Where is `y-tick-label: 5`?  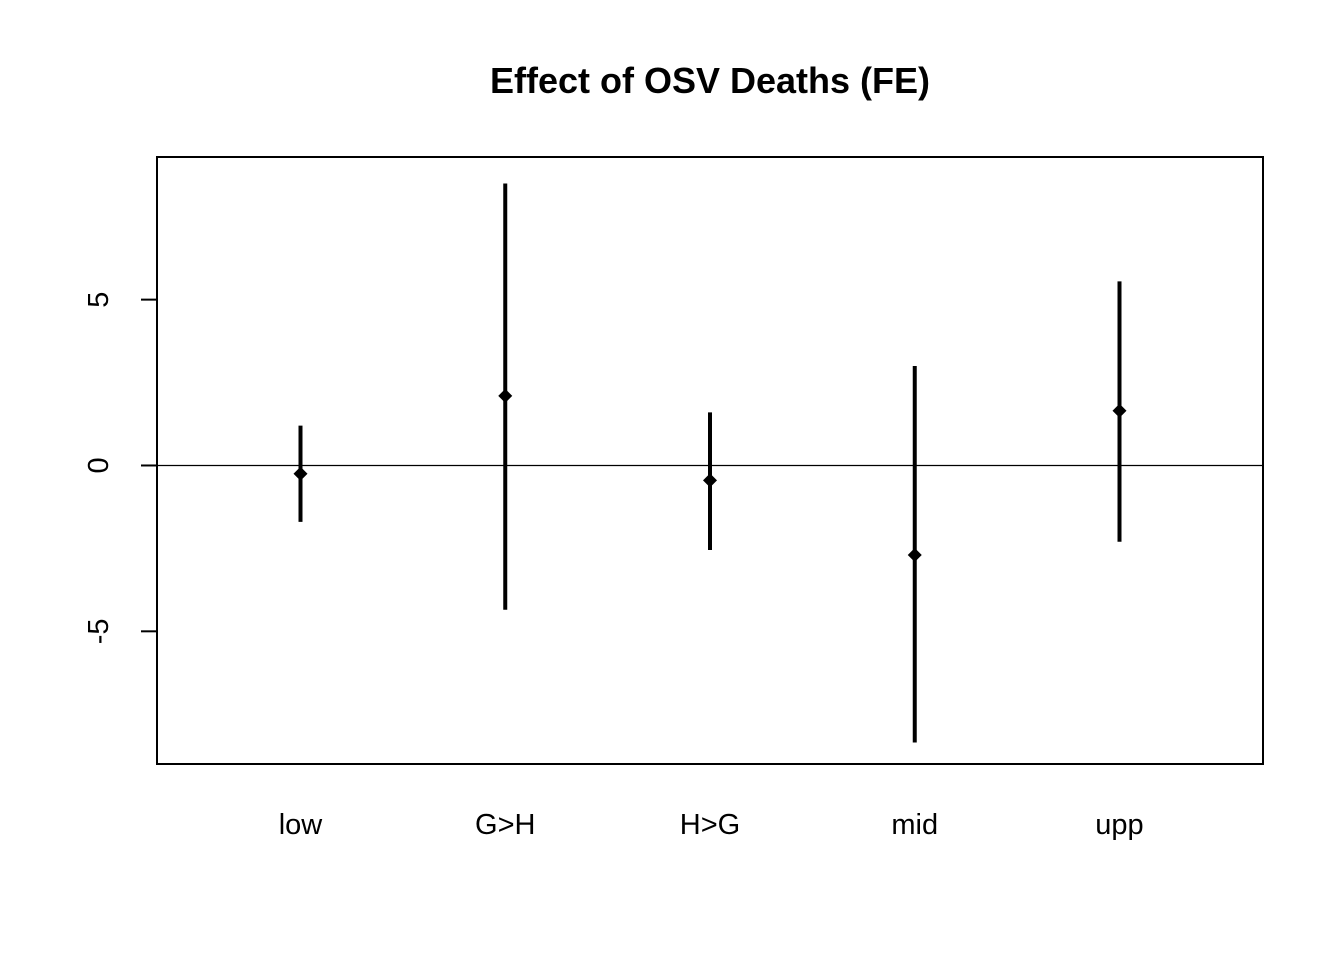
y-tick-label: 5 is located at coordinates (99, 300).